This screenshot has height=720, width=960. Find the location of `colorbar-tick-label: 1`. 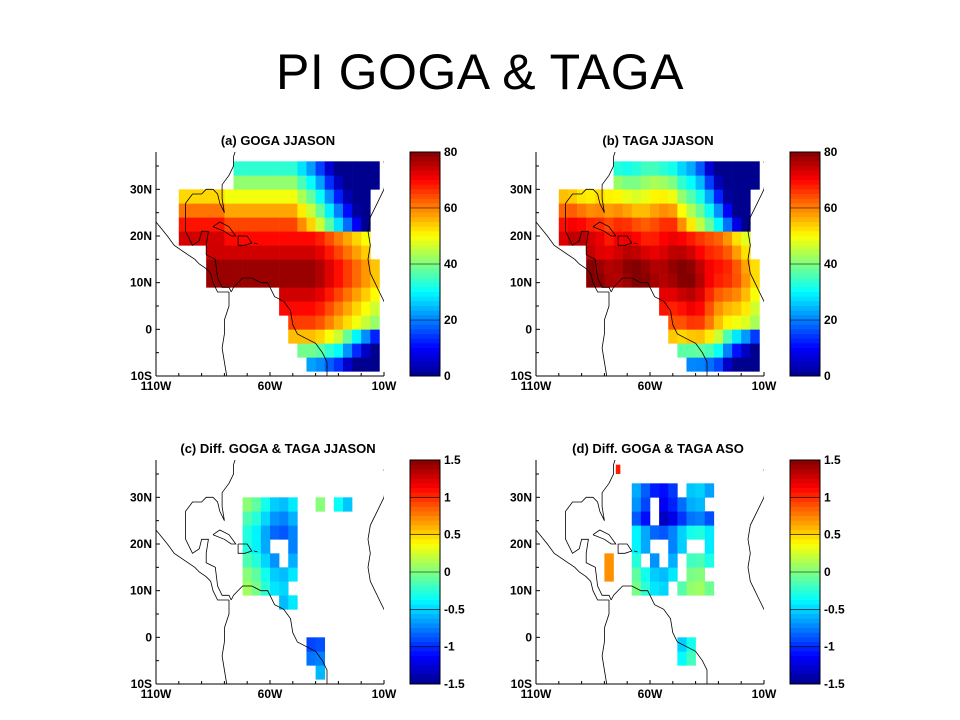

colorbar-tick-label: 1 is located at coordinates (827, 497).